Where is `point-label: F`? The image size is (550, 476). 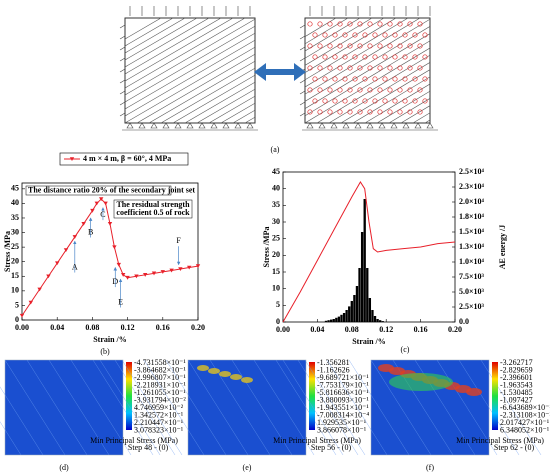
point-label: F is located at coordinates (178, 240).